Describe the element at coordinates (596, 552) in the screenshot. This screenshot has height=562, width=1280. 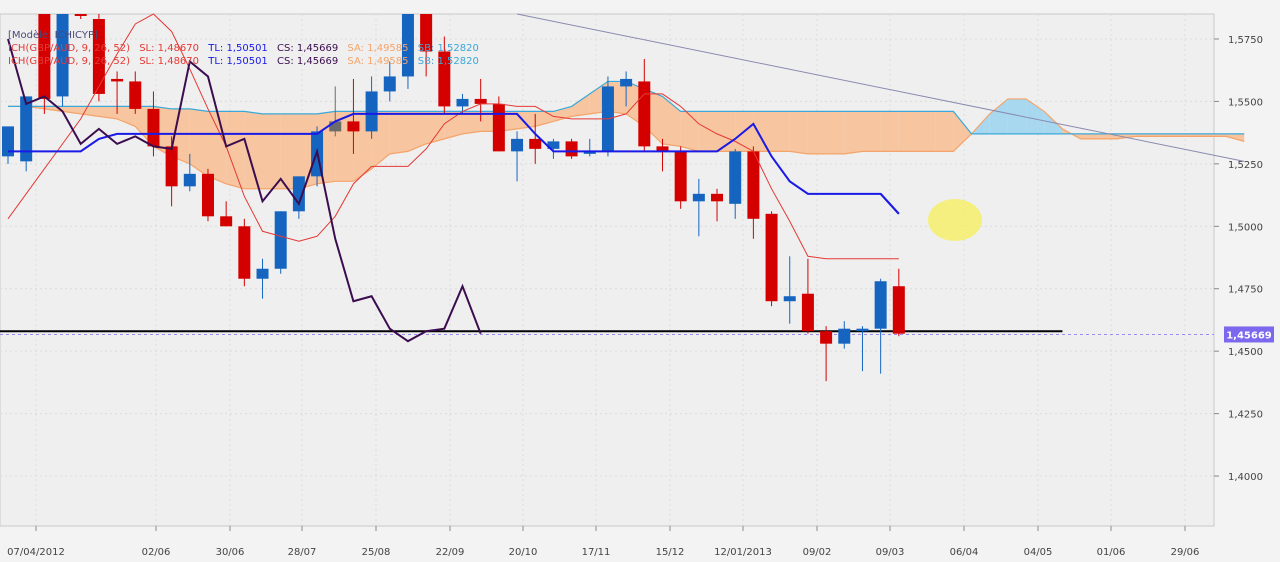
I see `x-tick-label: 17/11` at that location.